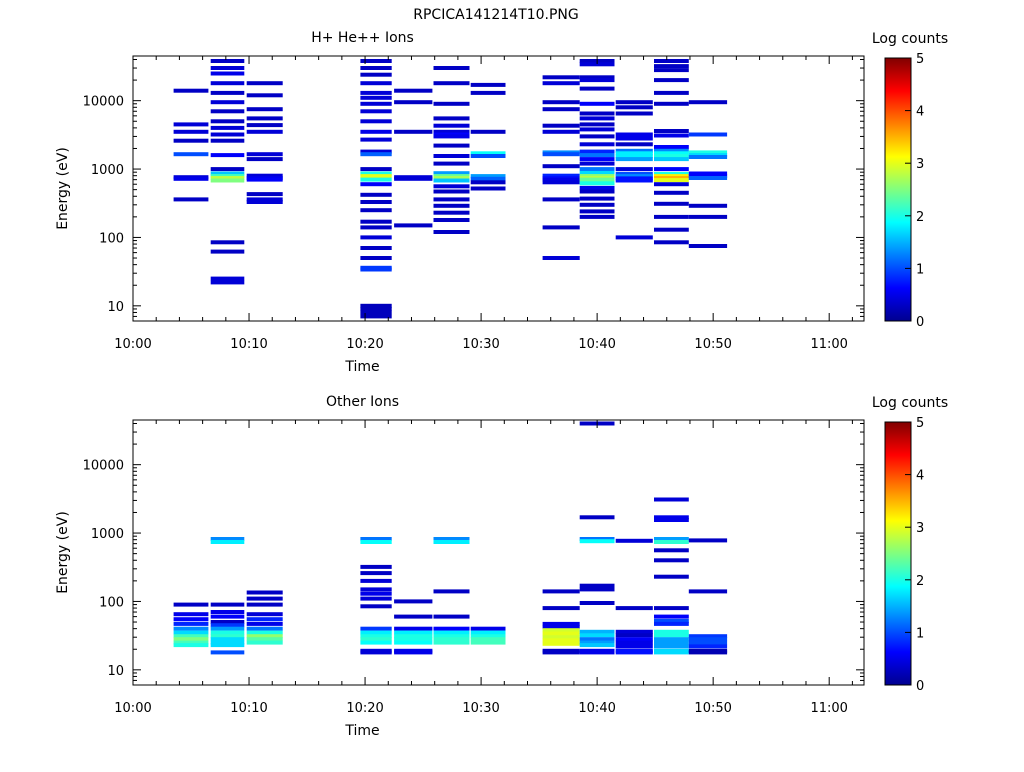  Describe the element at coordinates (115, 307) in the screenshot. I see `y-tick-label: 10` at that location.